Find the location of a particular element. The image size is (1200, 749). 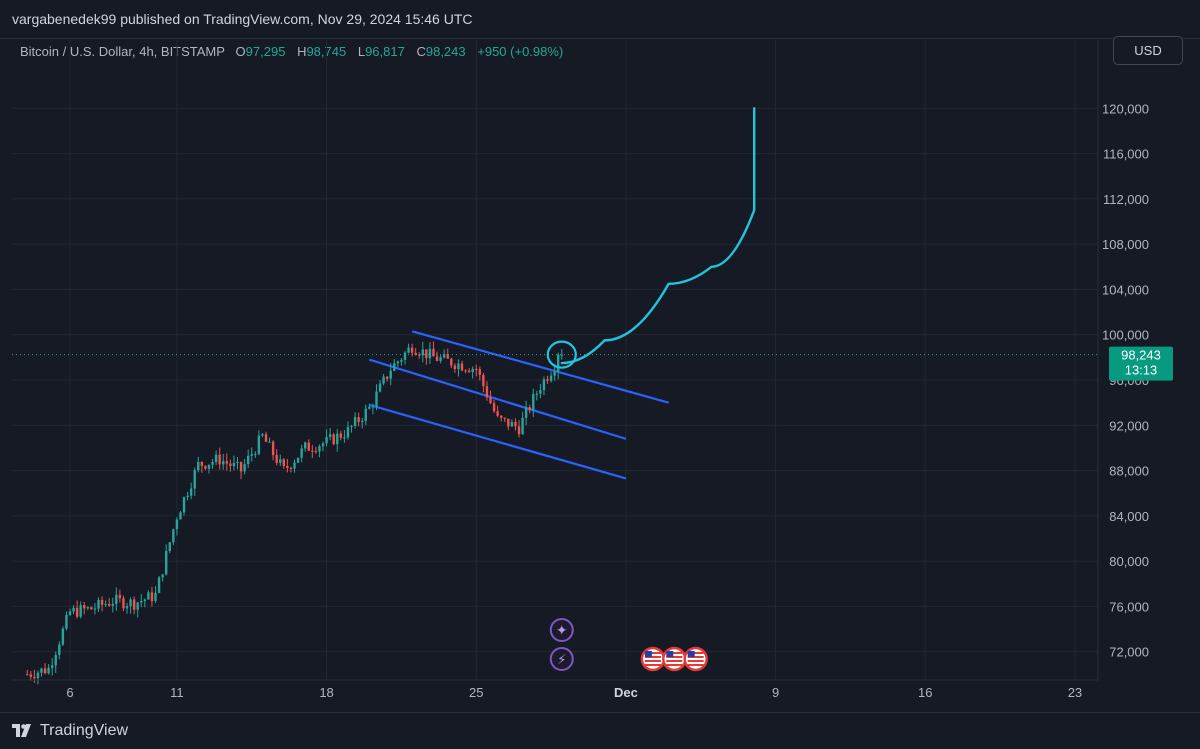

channel-lines is located at coordinates (519, 405).